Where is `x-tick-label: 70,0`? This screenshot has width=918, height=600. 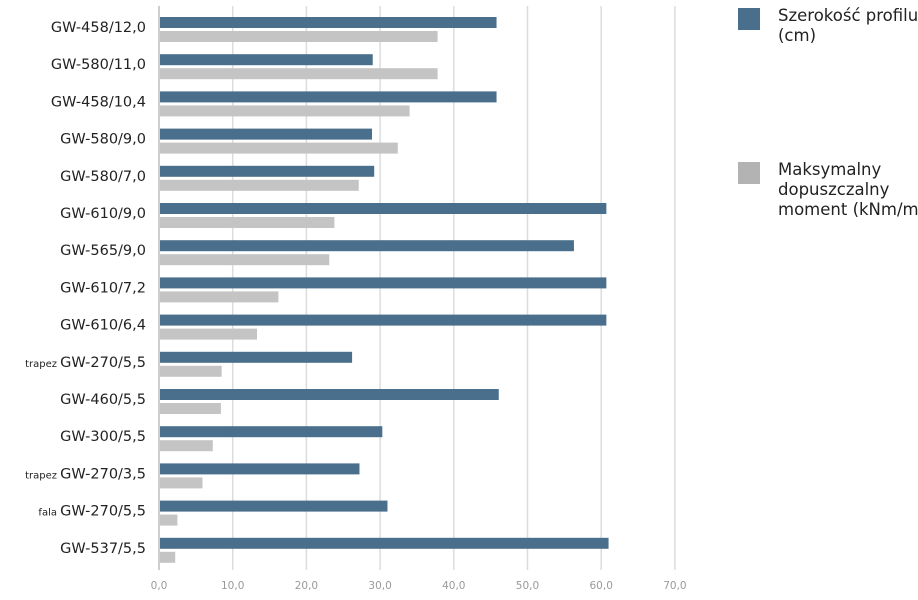
x-tick-label: 70,0 is located at coordinates (674, 586).